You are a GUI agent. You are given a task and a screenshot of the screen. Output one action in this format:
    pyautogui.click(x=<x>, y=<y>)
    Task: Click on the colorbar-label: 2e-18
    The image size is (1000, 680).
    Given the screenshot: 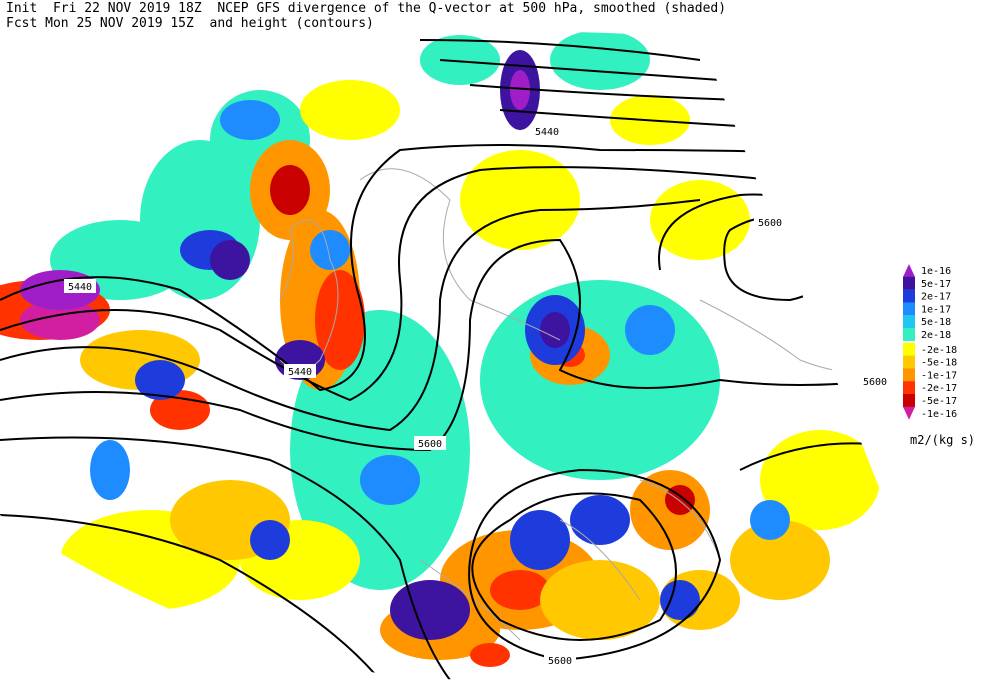 What is the action you would take?
    pyautogui.click(x=936, y=335)
    